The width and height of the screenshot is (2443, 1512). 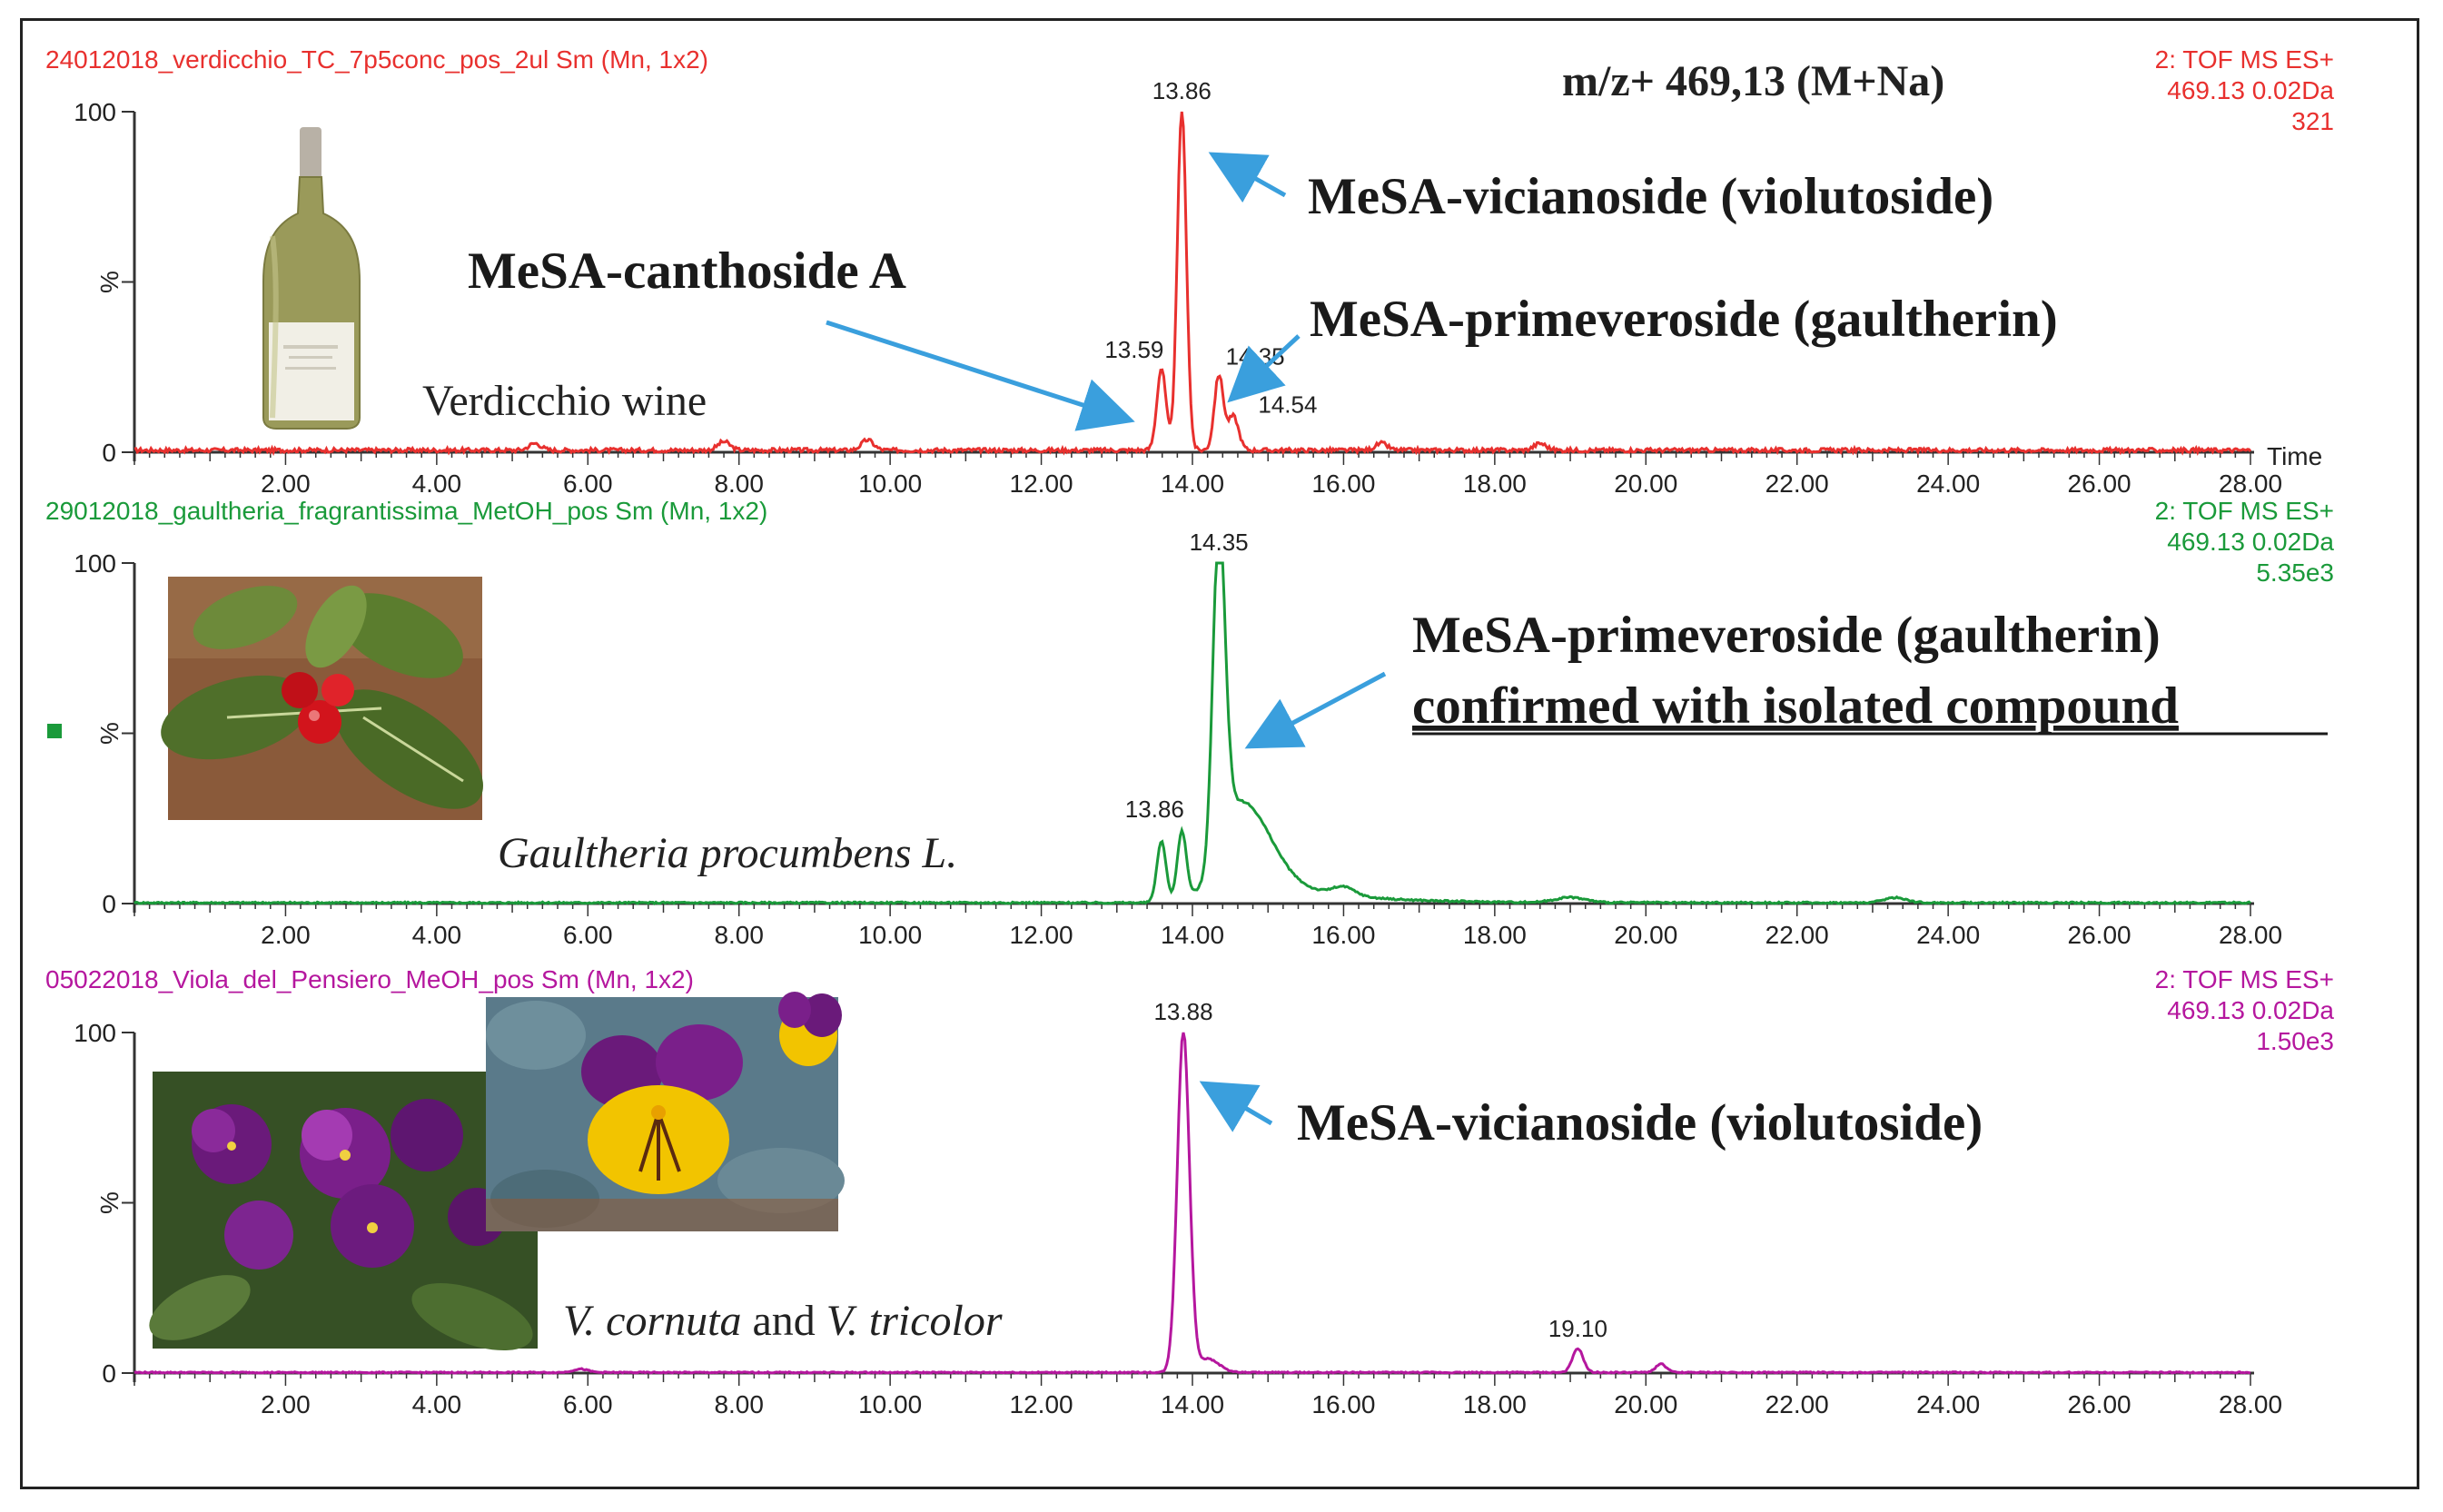 What do you see at coordinates (564, 401) in the screenshot?
I see `sample-label-verdicchio: Verdicchio wine` at bounding box center [564, 401].